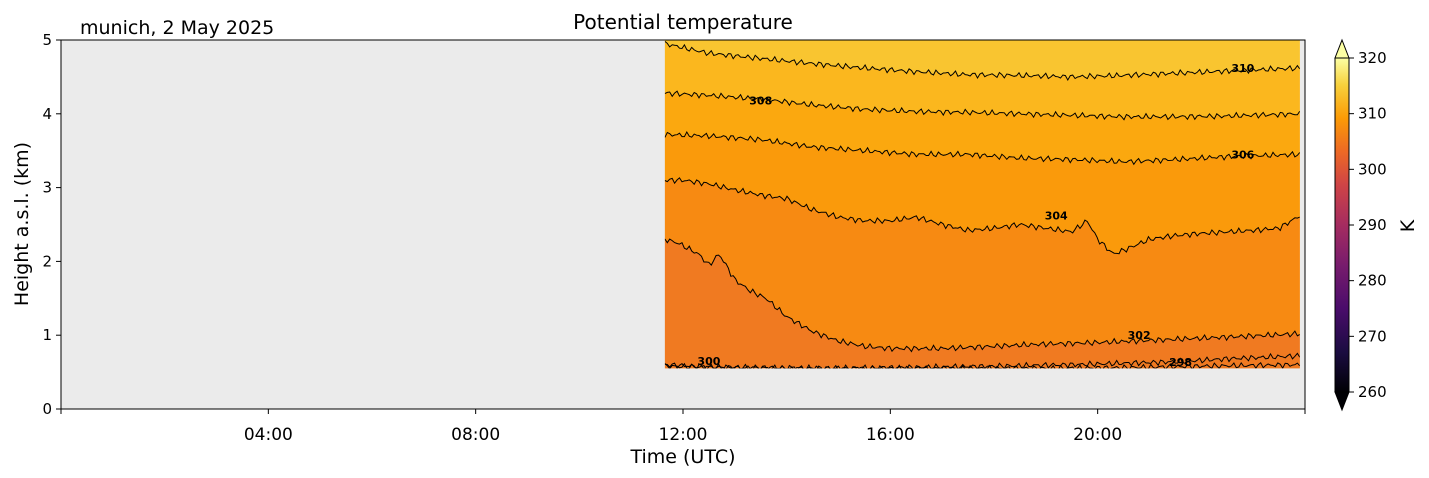 This screenshot has width=1429, height=478. I want to click on contour-label-300: 300, so click(708, 361).